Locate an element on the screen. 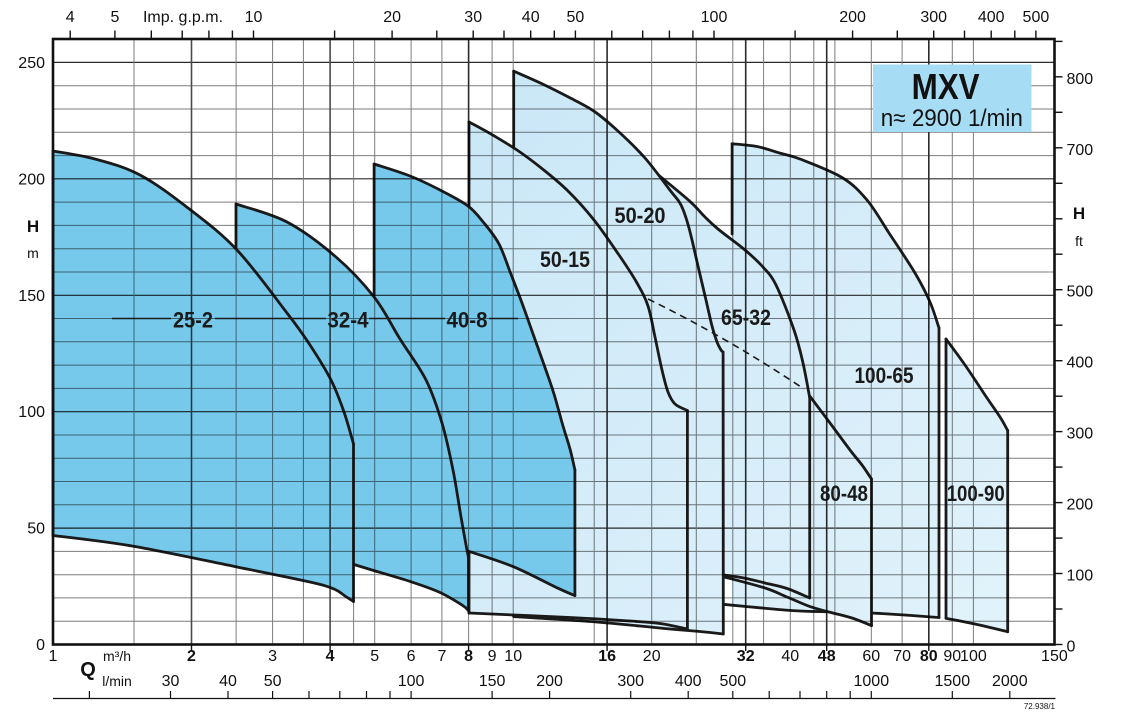 The width and height of the screenshot is (1124, 728). svg-text: 40-8 is located at coordinates (467, 320).